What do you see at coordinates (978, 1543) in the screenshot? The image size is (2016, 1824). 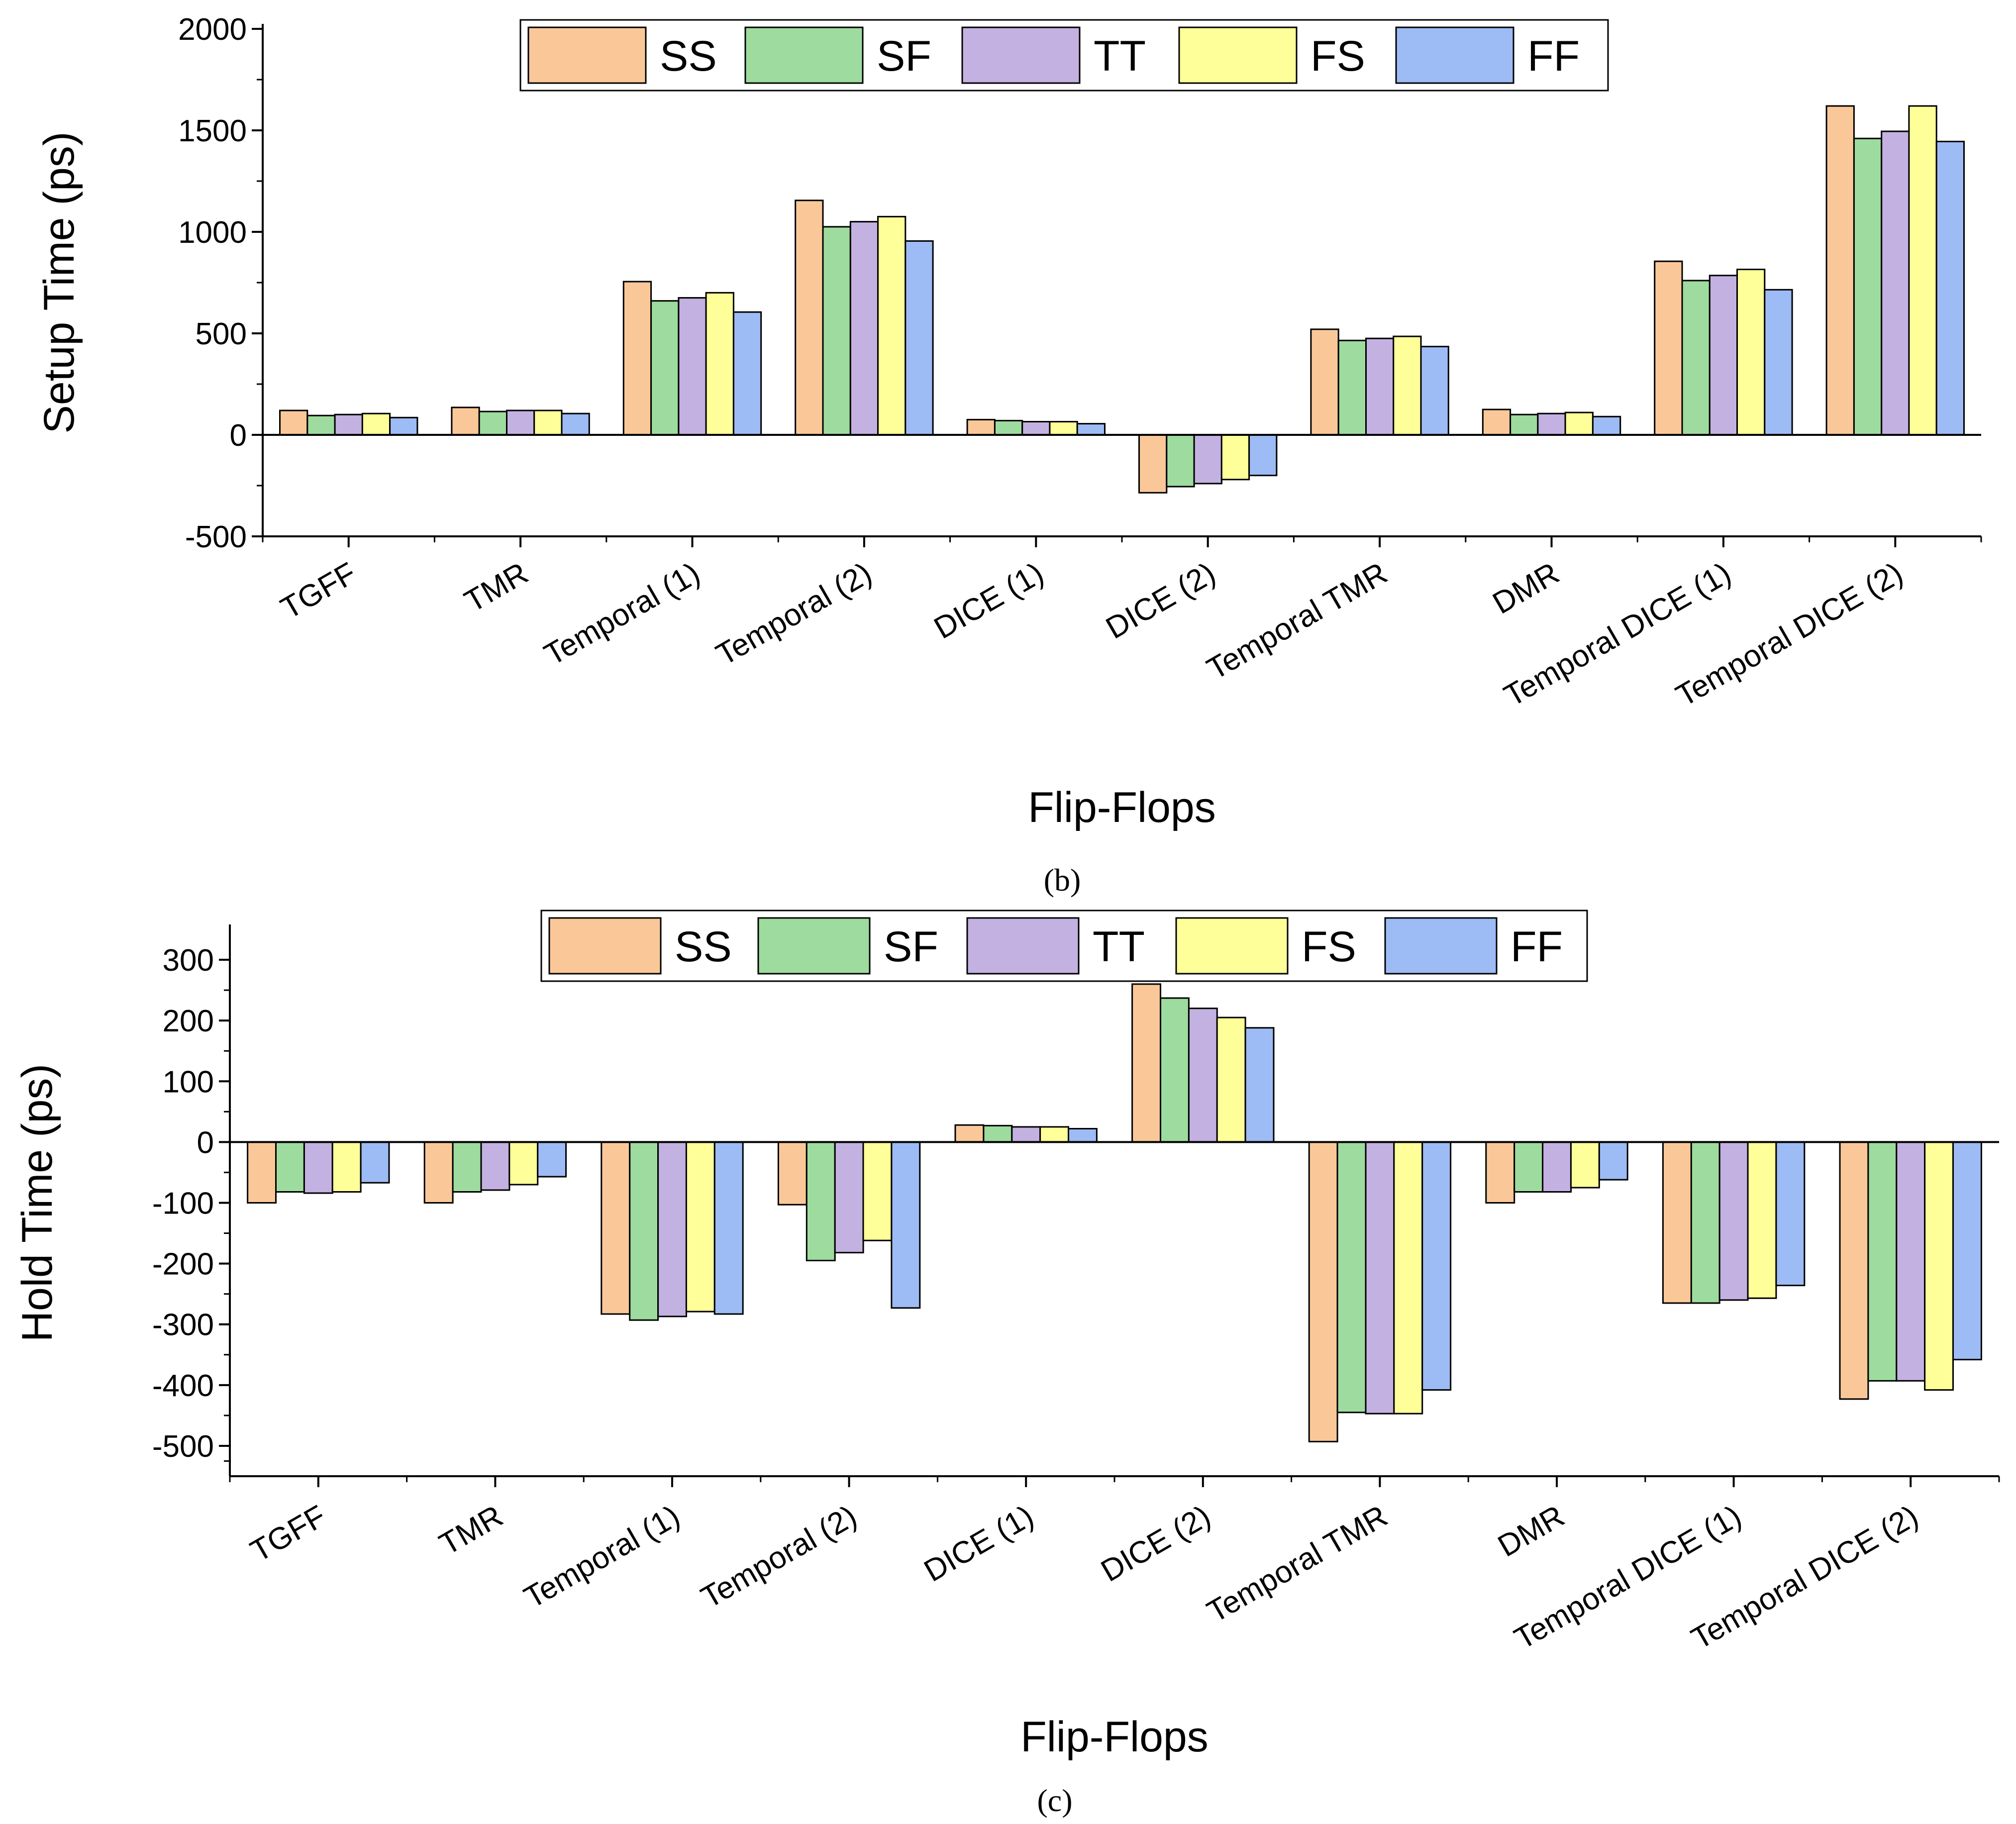 I see `x-tick-label: DICE (1)` at bounding box center [978, 1543].